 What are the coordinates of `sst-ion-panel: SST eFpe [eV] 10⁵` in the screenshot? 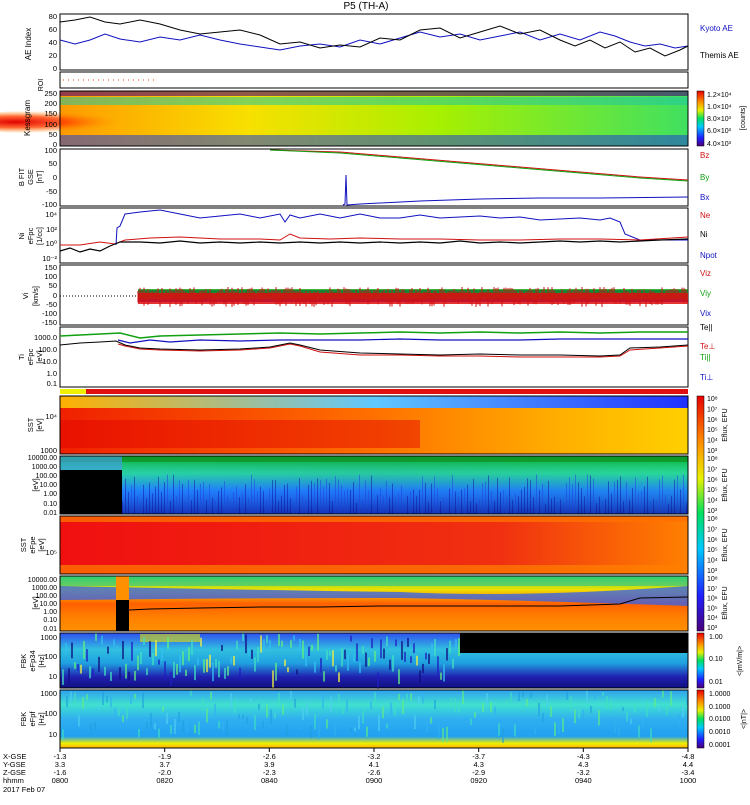 It's located at (354, 545).